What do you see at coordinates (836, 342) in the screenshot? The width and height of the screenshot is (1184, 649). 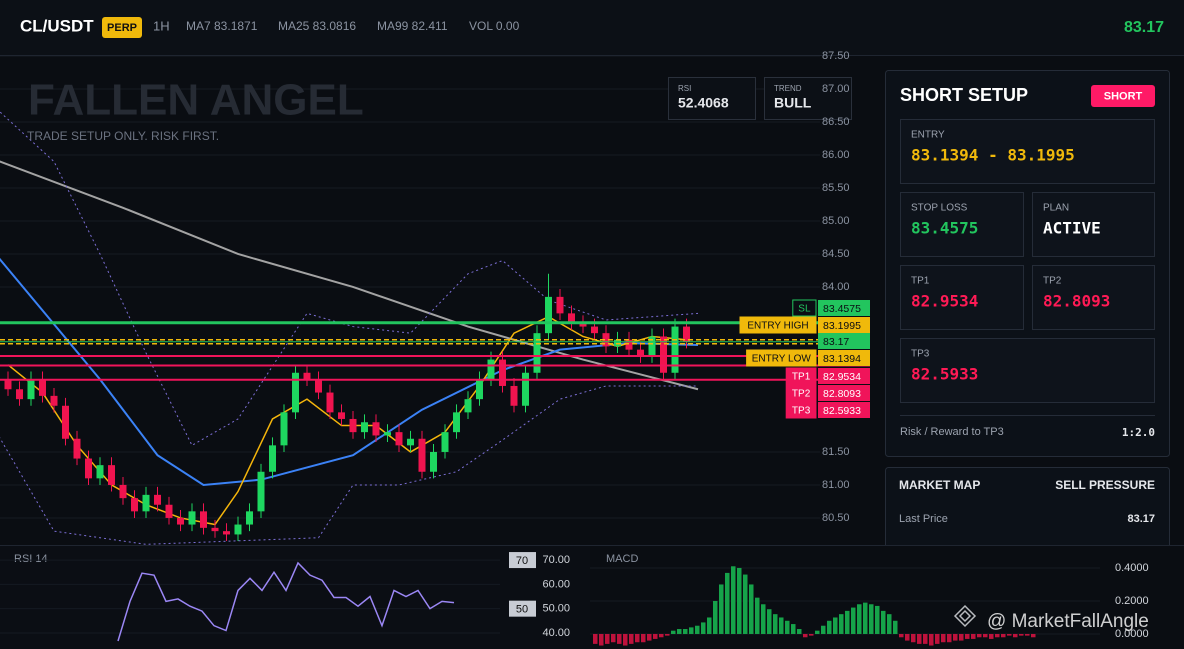 I see `level-value: 83.17` at bounding box center [836, 342].